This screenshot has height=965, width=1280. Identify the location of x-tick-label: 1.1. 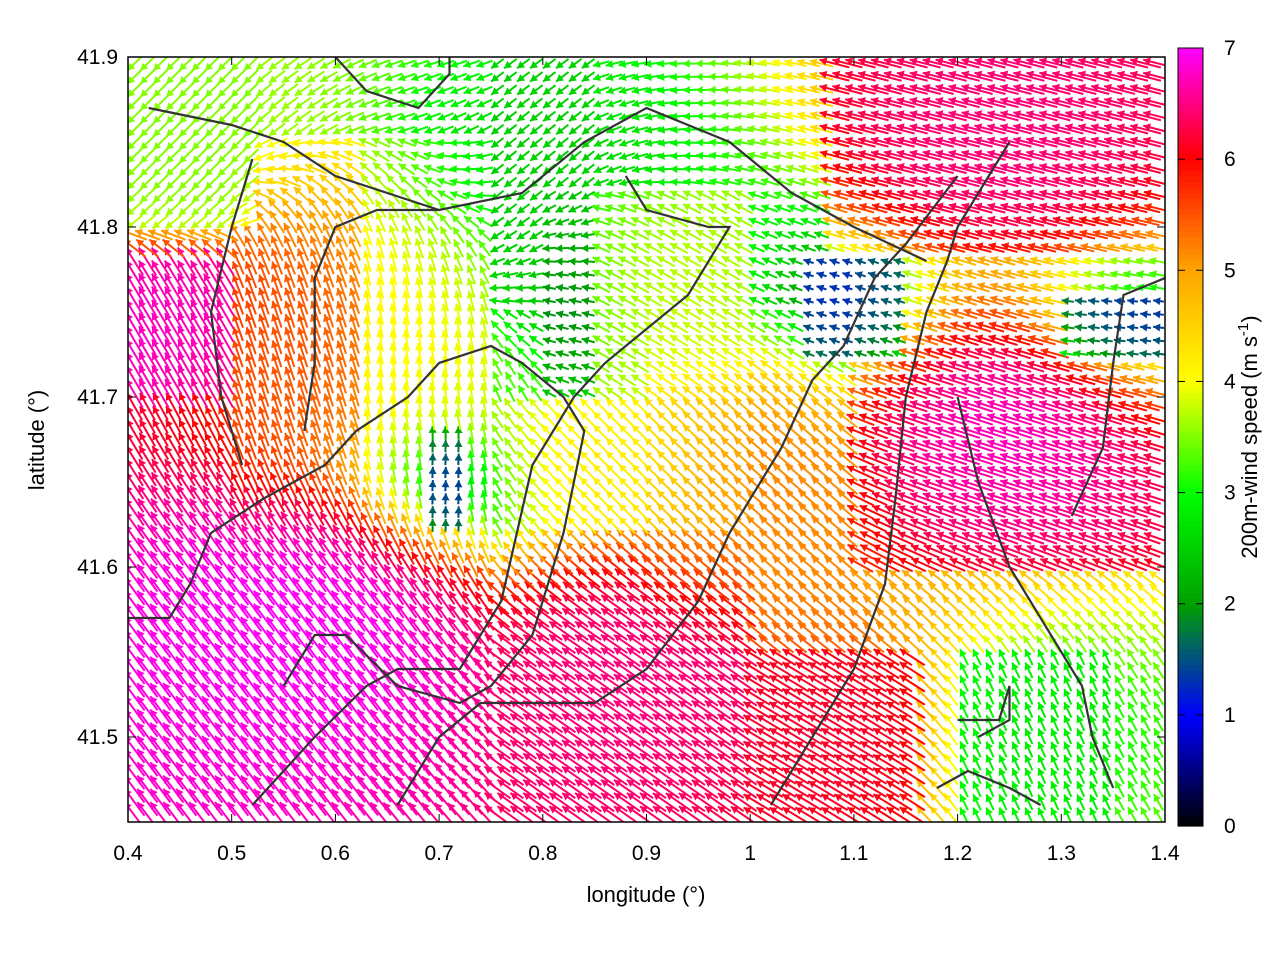
(853, 853).